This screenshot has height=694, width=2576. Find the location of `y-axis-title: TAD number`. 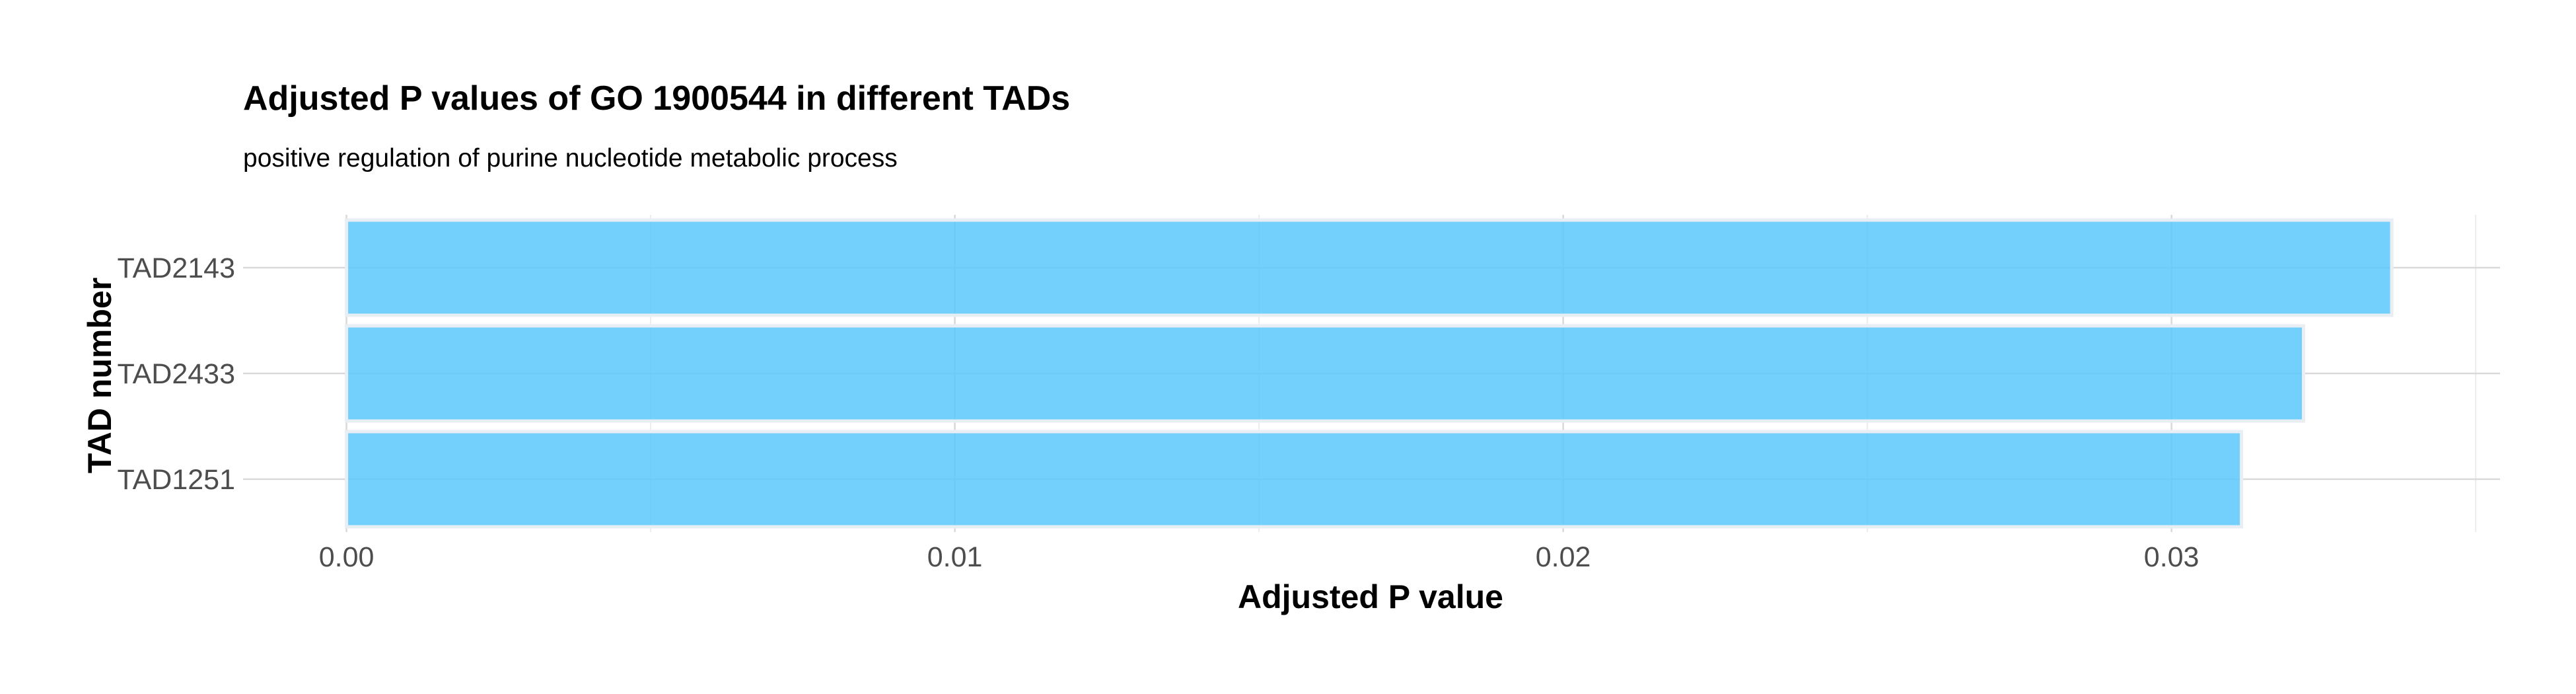

y-axis-title: TAD number is located at coordinates (100, 375).